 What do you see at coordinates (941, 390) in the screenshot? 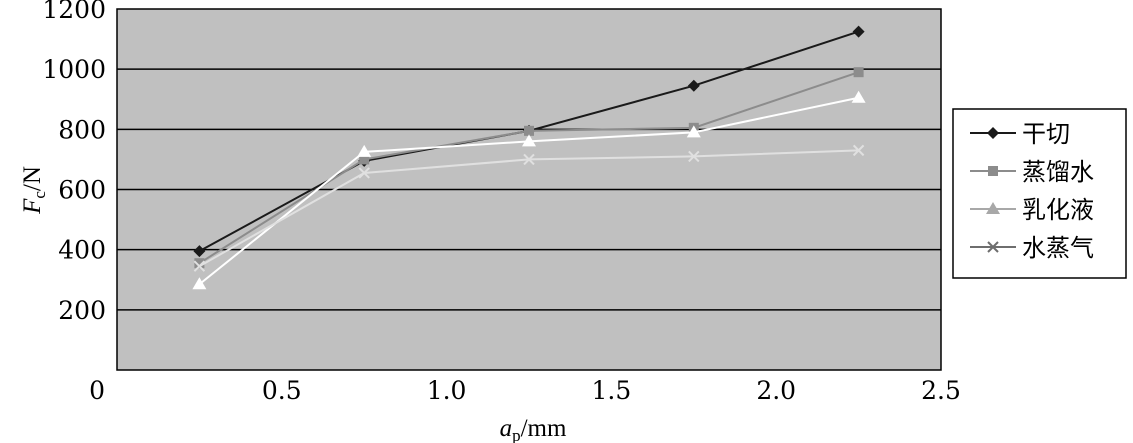
I see `x-tick-label: 2.5` at bounding box center [941, 390].